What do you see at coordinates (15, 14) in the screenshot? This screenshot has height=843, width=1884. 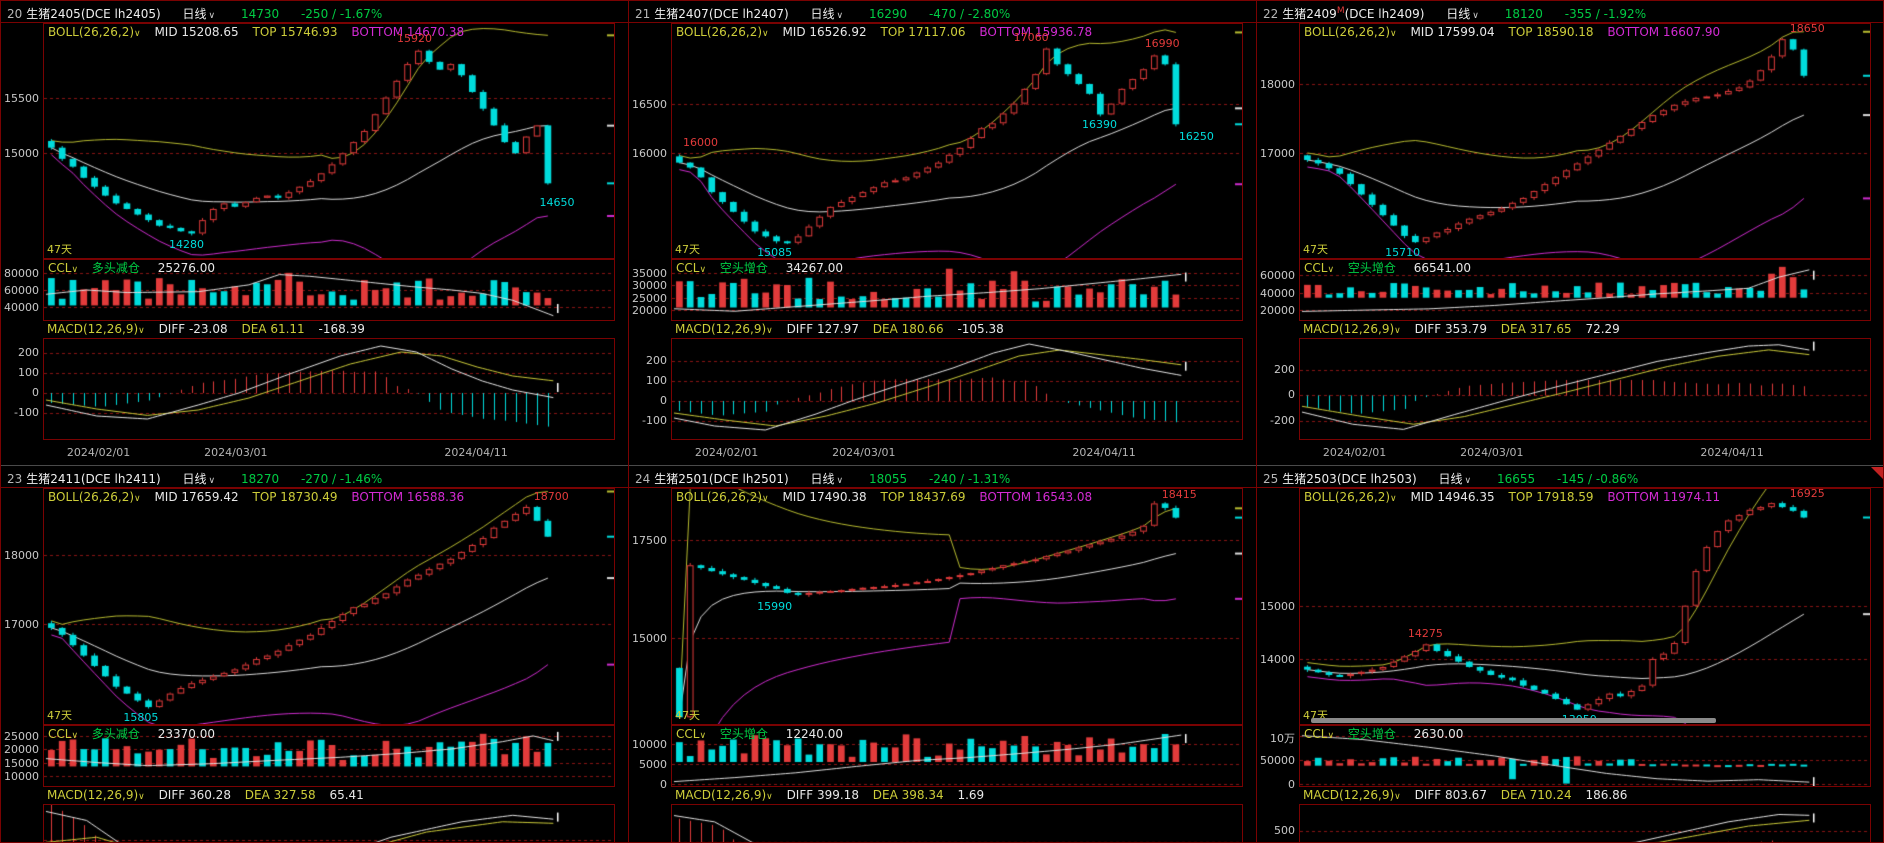 I see `panel-number: 20` at bounding box center [15, 14].